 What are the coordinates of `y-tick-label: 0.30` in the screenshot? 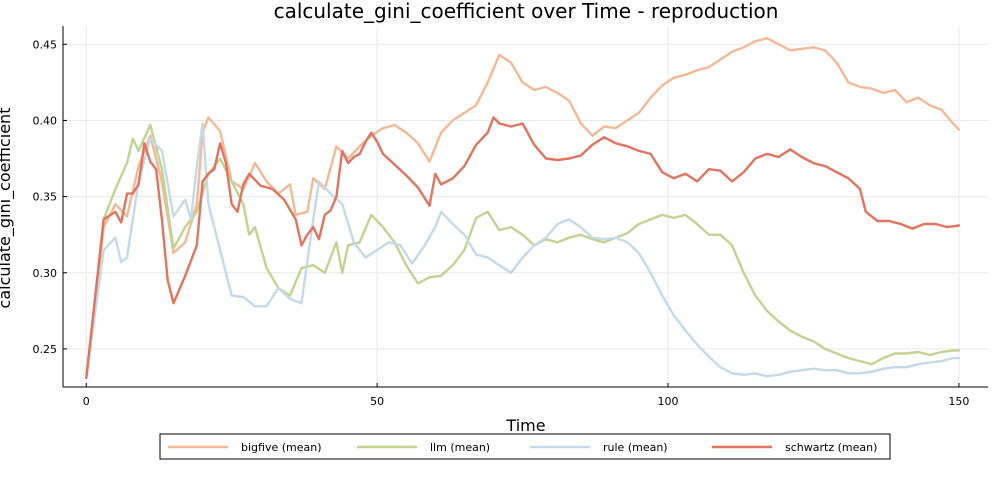 It's located at (45, 273).